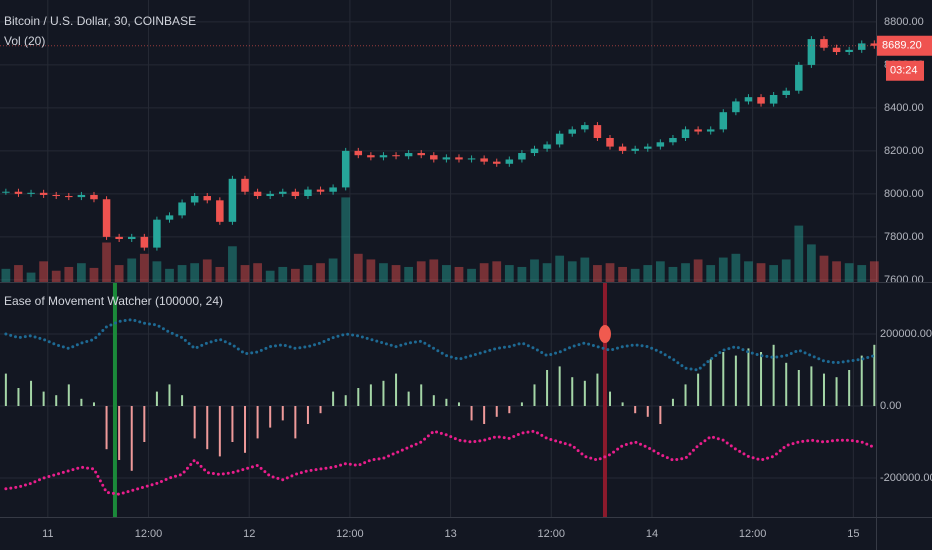 The width and height of the screenshot is (932, 550). What do you see at coordinates (904, 22) in the screenshot?
I see `y-tick-label: 8800.00` at bounding box center [904, 22].